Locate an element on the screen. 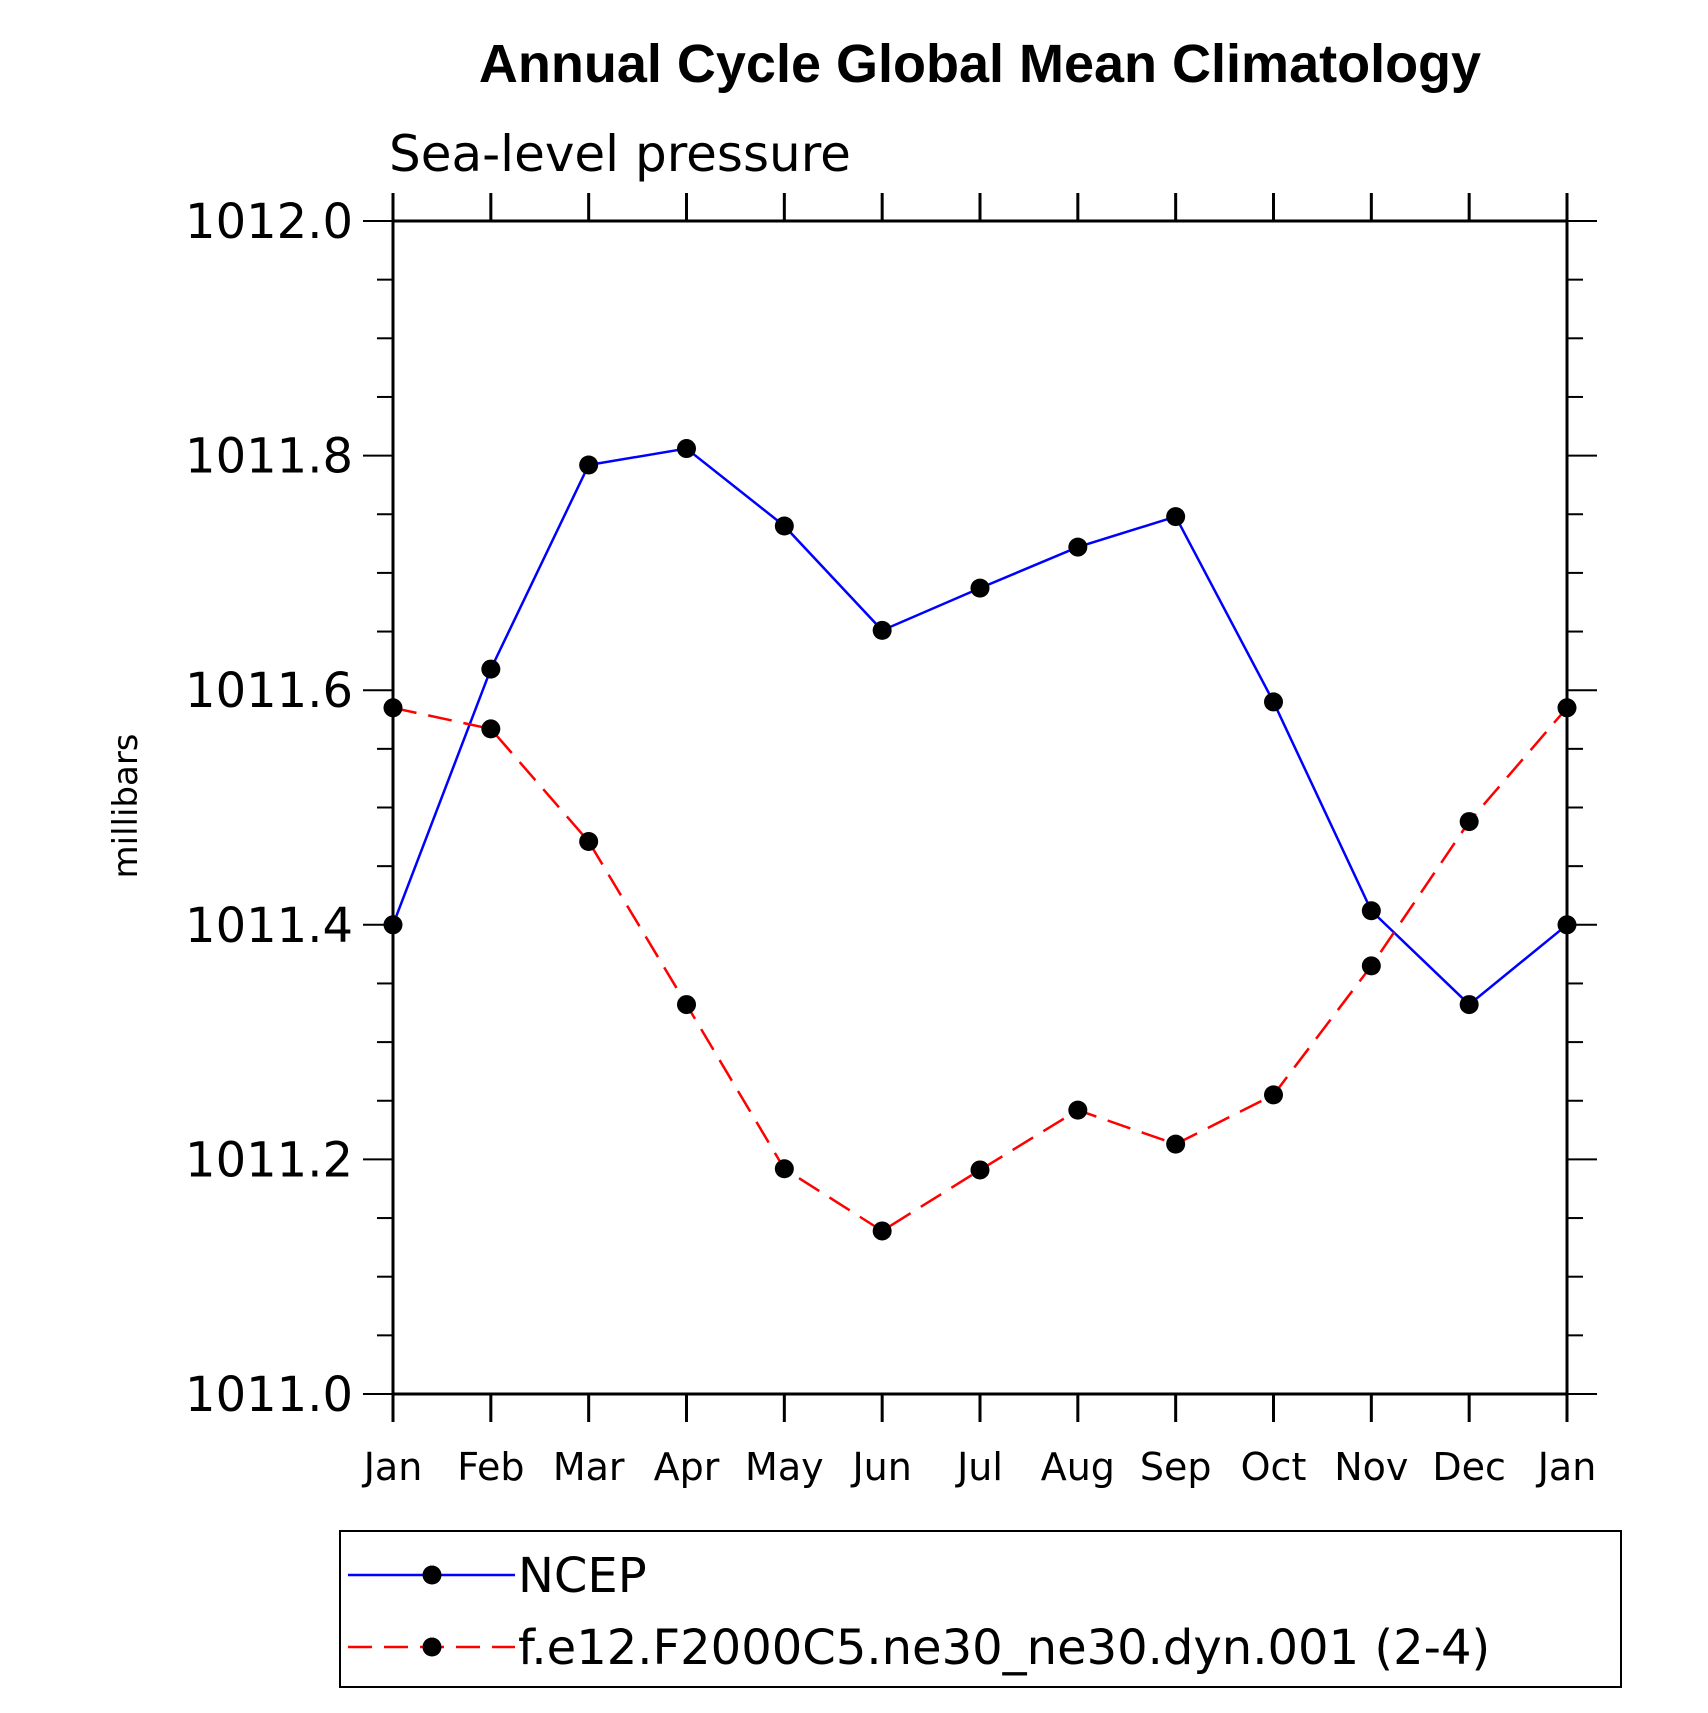 This screenshot has height=1713, width=1708. chart-subtitle: Sea-level pressure is located at coordinates (620, 154).